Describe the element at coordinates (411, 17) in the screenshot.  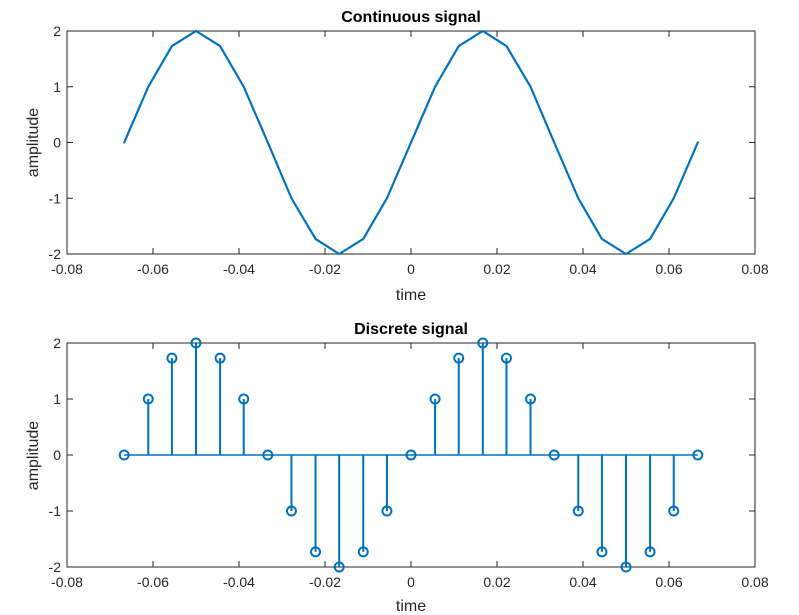
I see `chart-title: Continuous signal` at that location.